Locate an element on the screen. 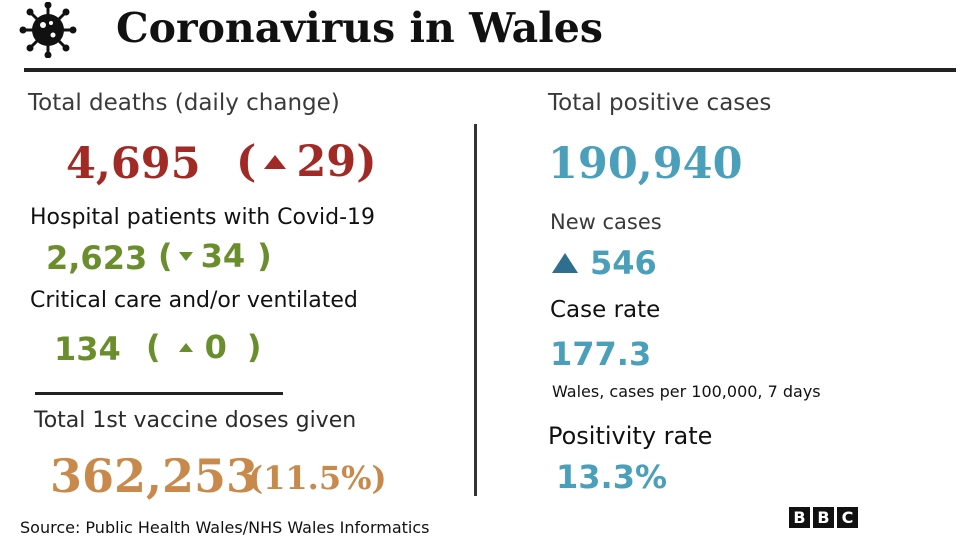 This screenshot has width=976, height=549. new-cases-row: 546 is located at coordinates (604, 263).